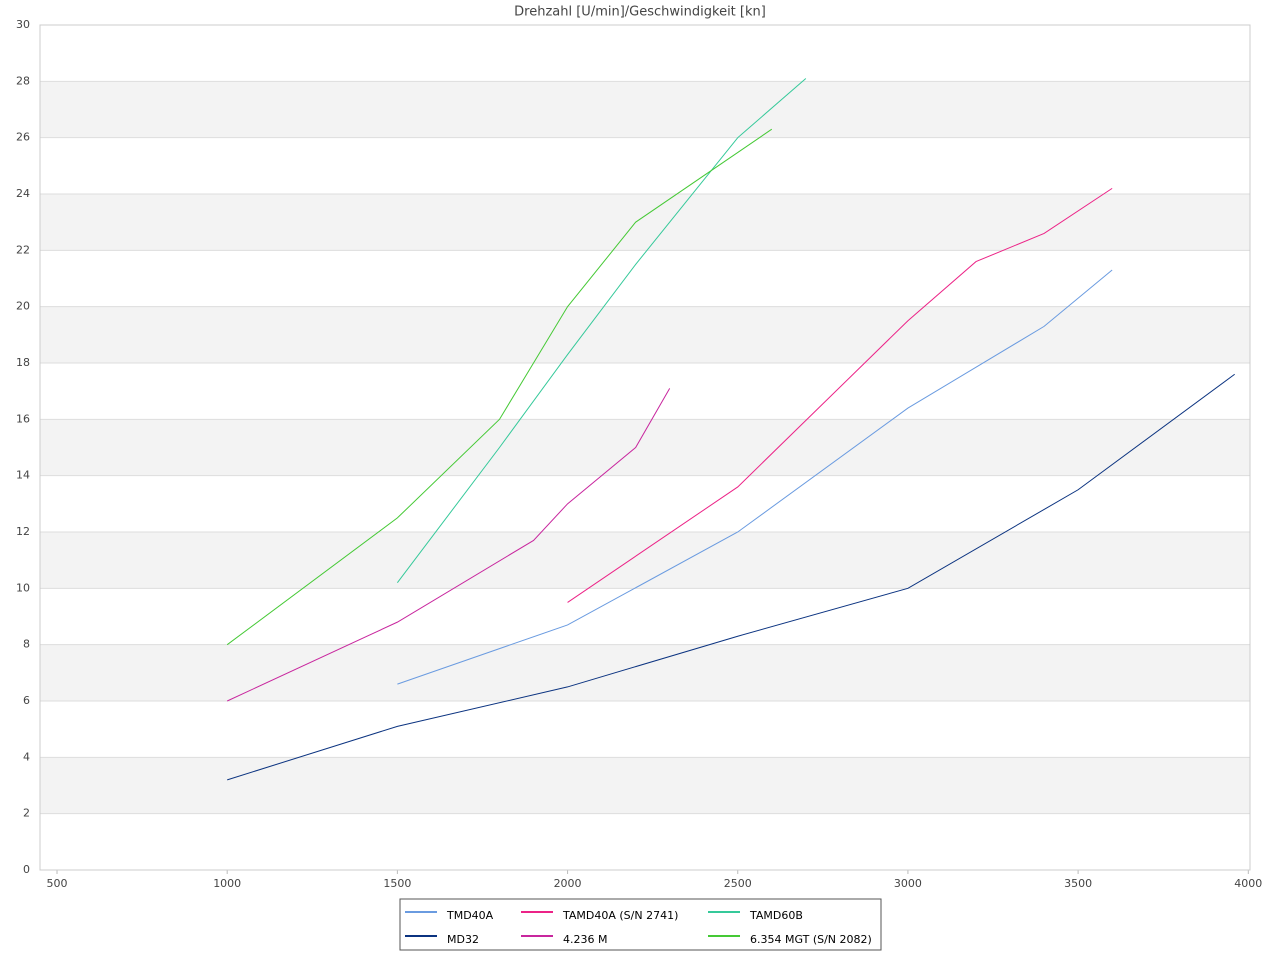 This screenshot has width=1280, height=964. Describe the element at coordinates (620, 915) in the screenshot. I see `legend-label: TAMD40A (S/N 2741)` at that location.